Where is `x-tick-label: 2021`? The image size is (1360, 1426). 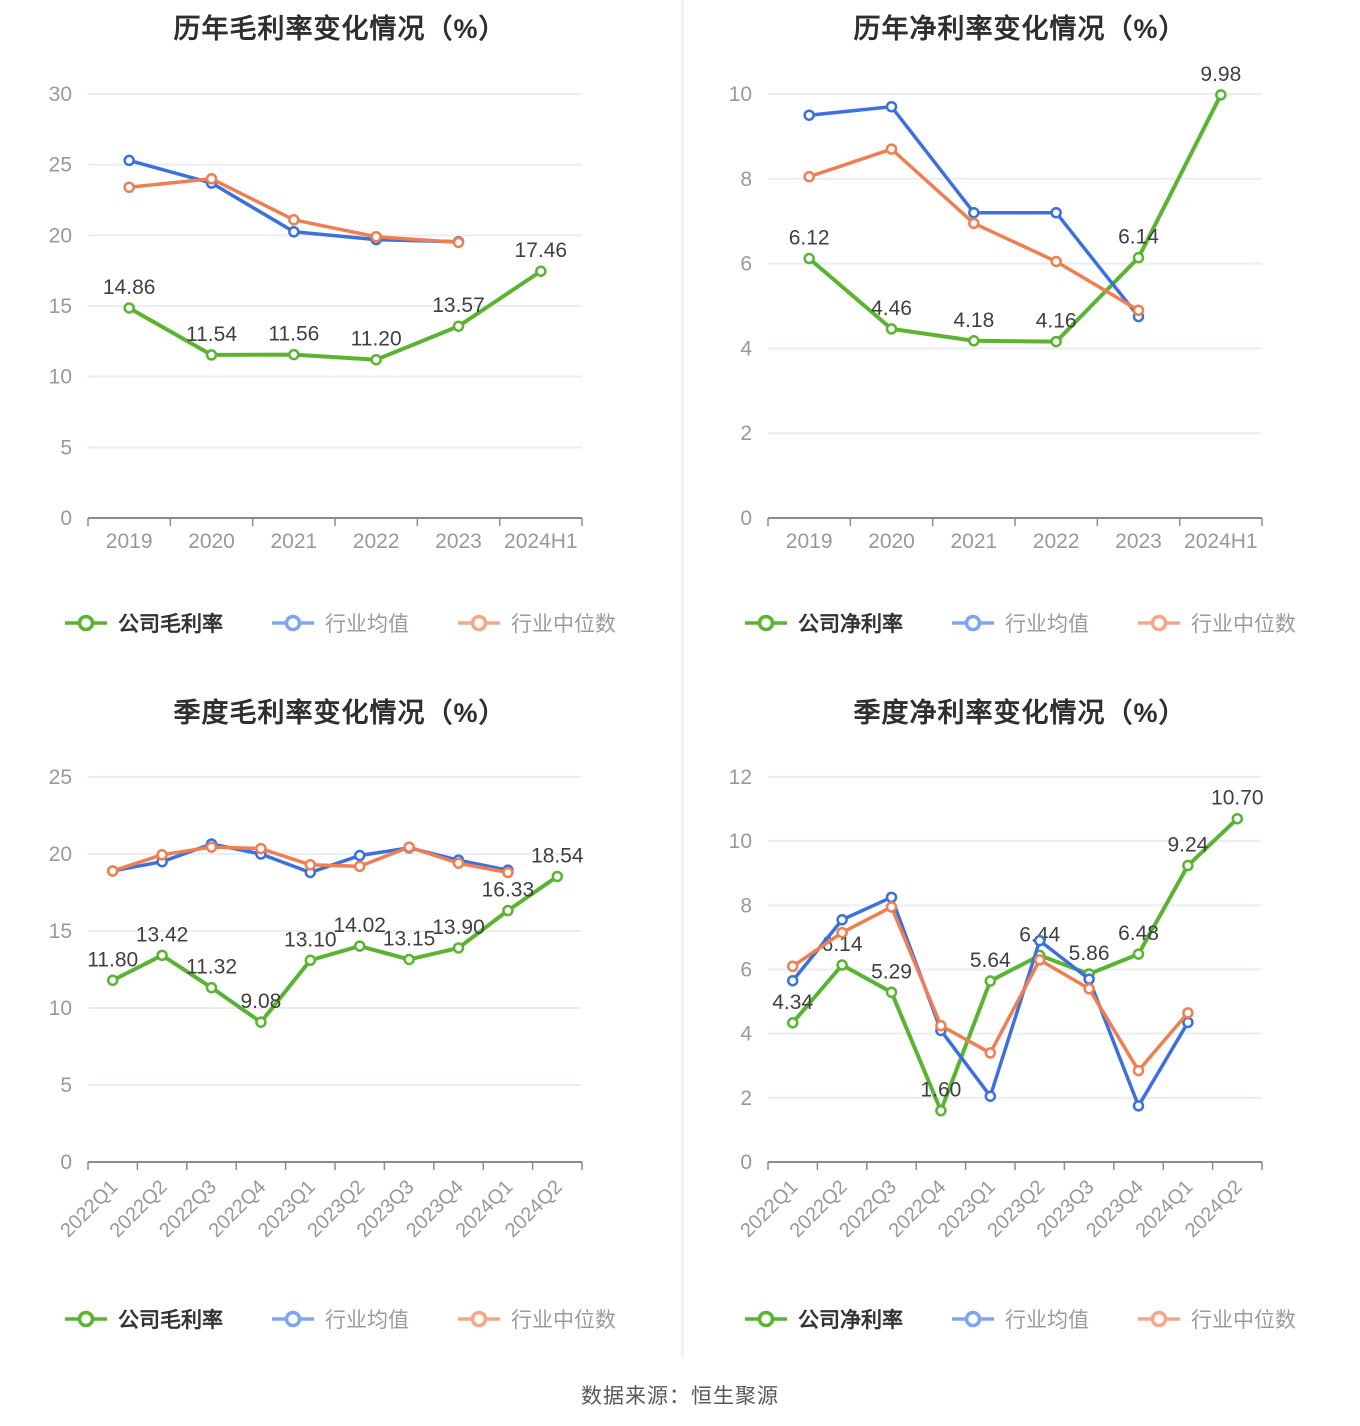 x-tick-label: 2021 is located at coordinates (293, 541).